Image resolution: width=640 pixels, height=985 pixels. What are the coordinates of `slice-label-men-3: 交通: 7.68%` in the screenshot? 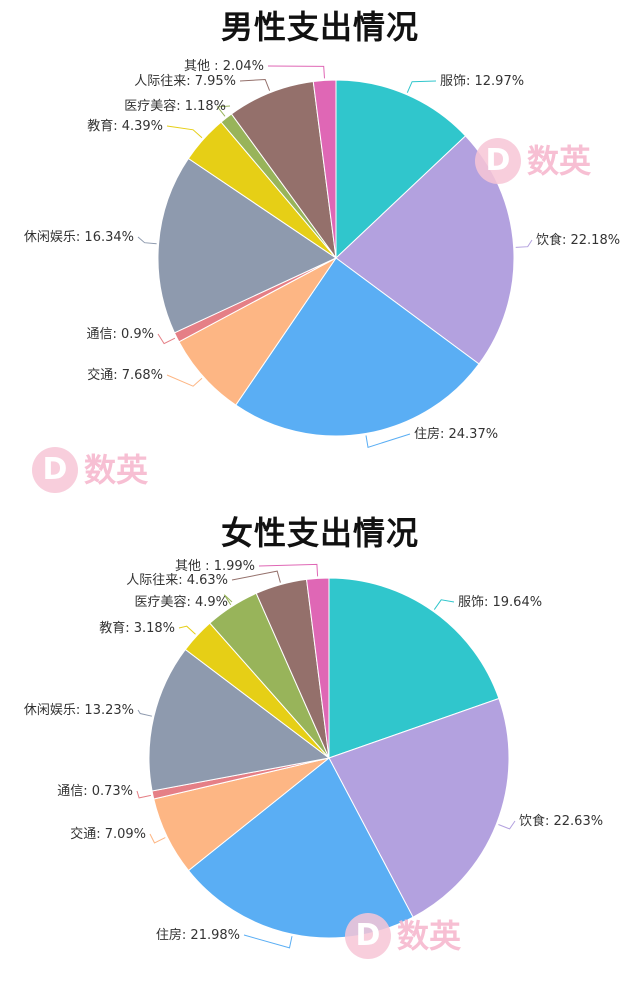 It's located at (125, 375).